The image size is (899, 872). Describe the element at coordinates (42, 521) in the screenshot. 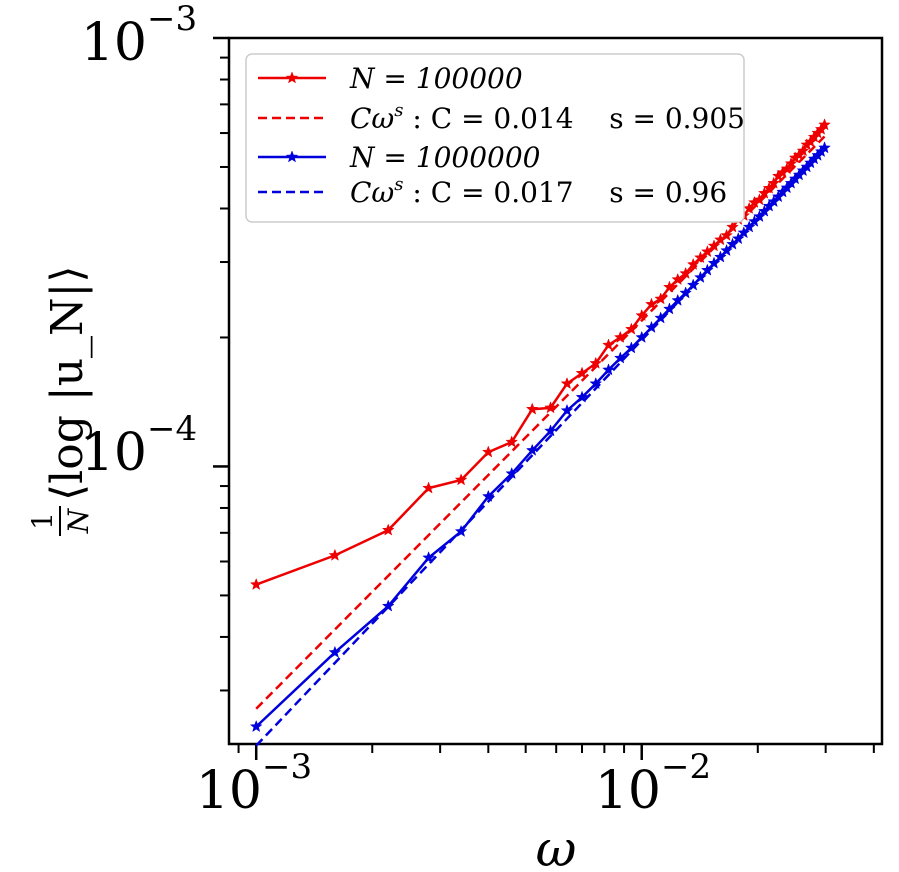

I see `y-axis-fraction-num: 1` at that location.